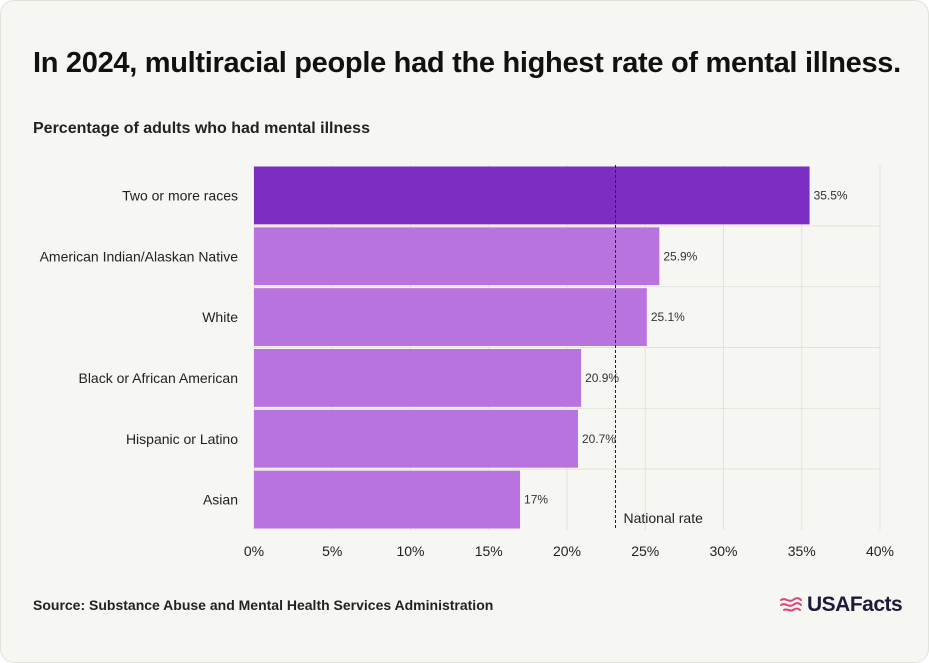 This screenshot has height=663, width=929. I want to click on x-tick-label: 20%, so click(567, 551).